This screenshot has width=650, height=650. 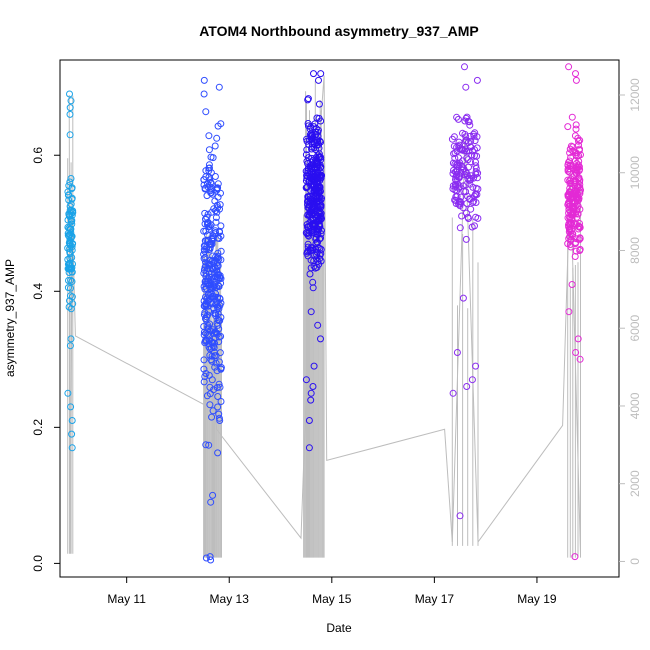 I want to click on y2-tick-label: 8000, so click(x=635, y=250).